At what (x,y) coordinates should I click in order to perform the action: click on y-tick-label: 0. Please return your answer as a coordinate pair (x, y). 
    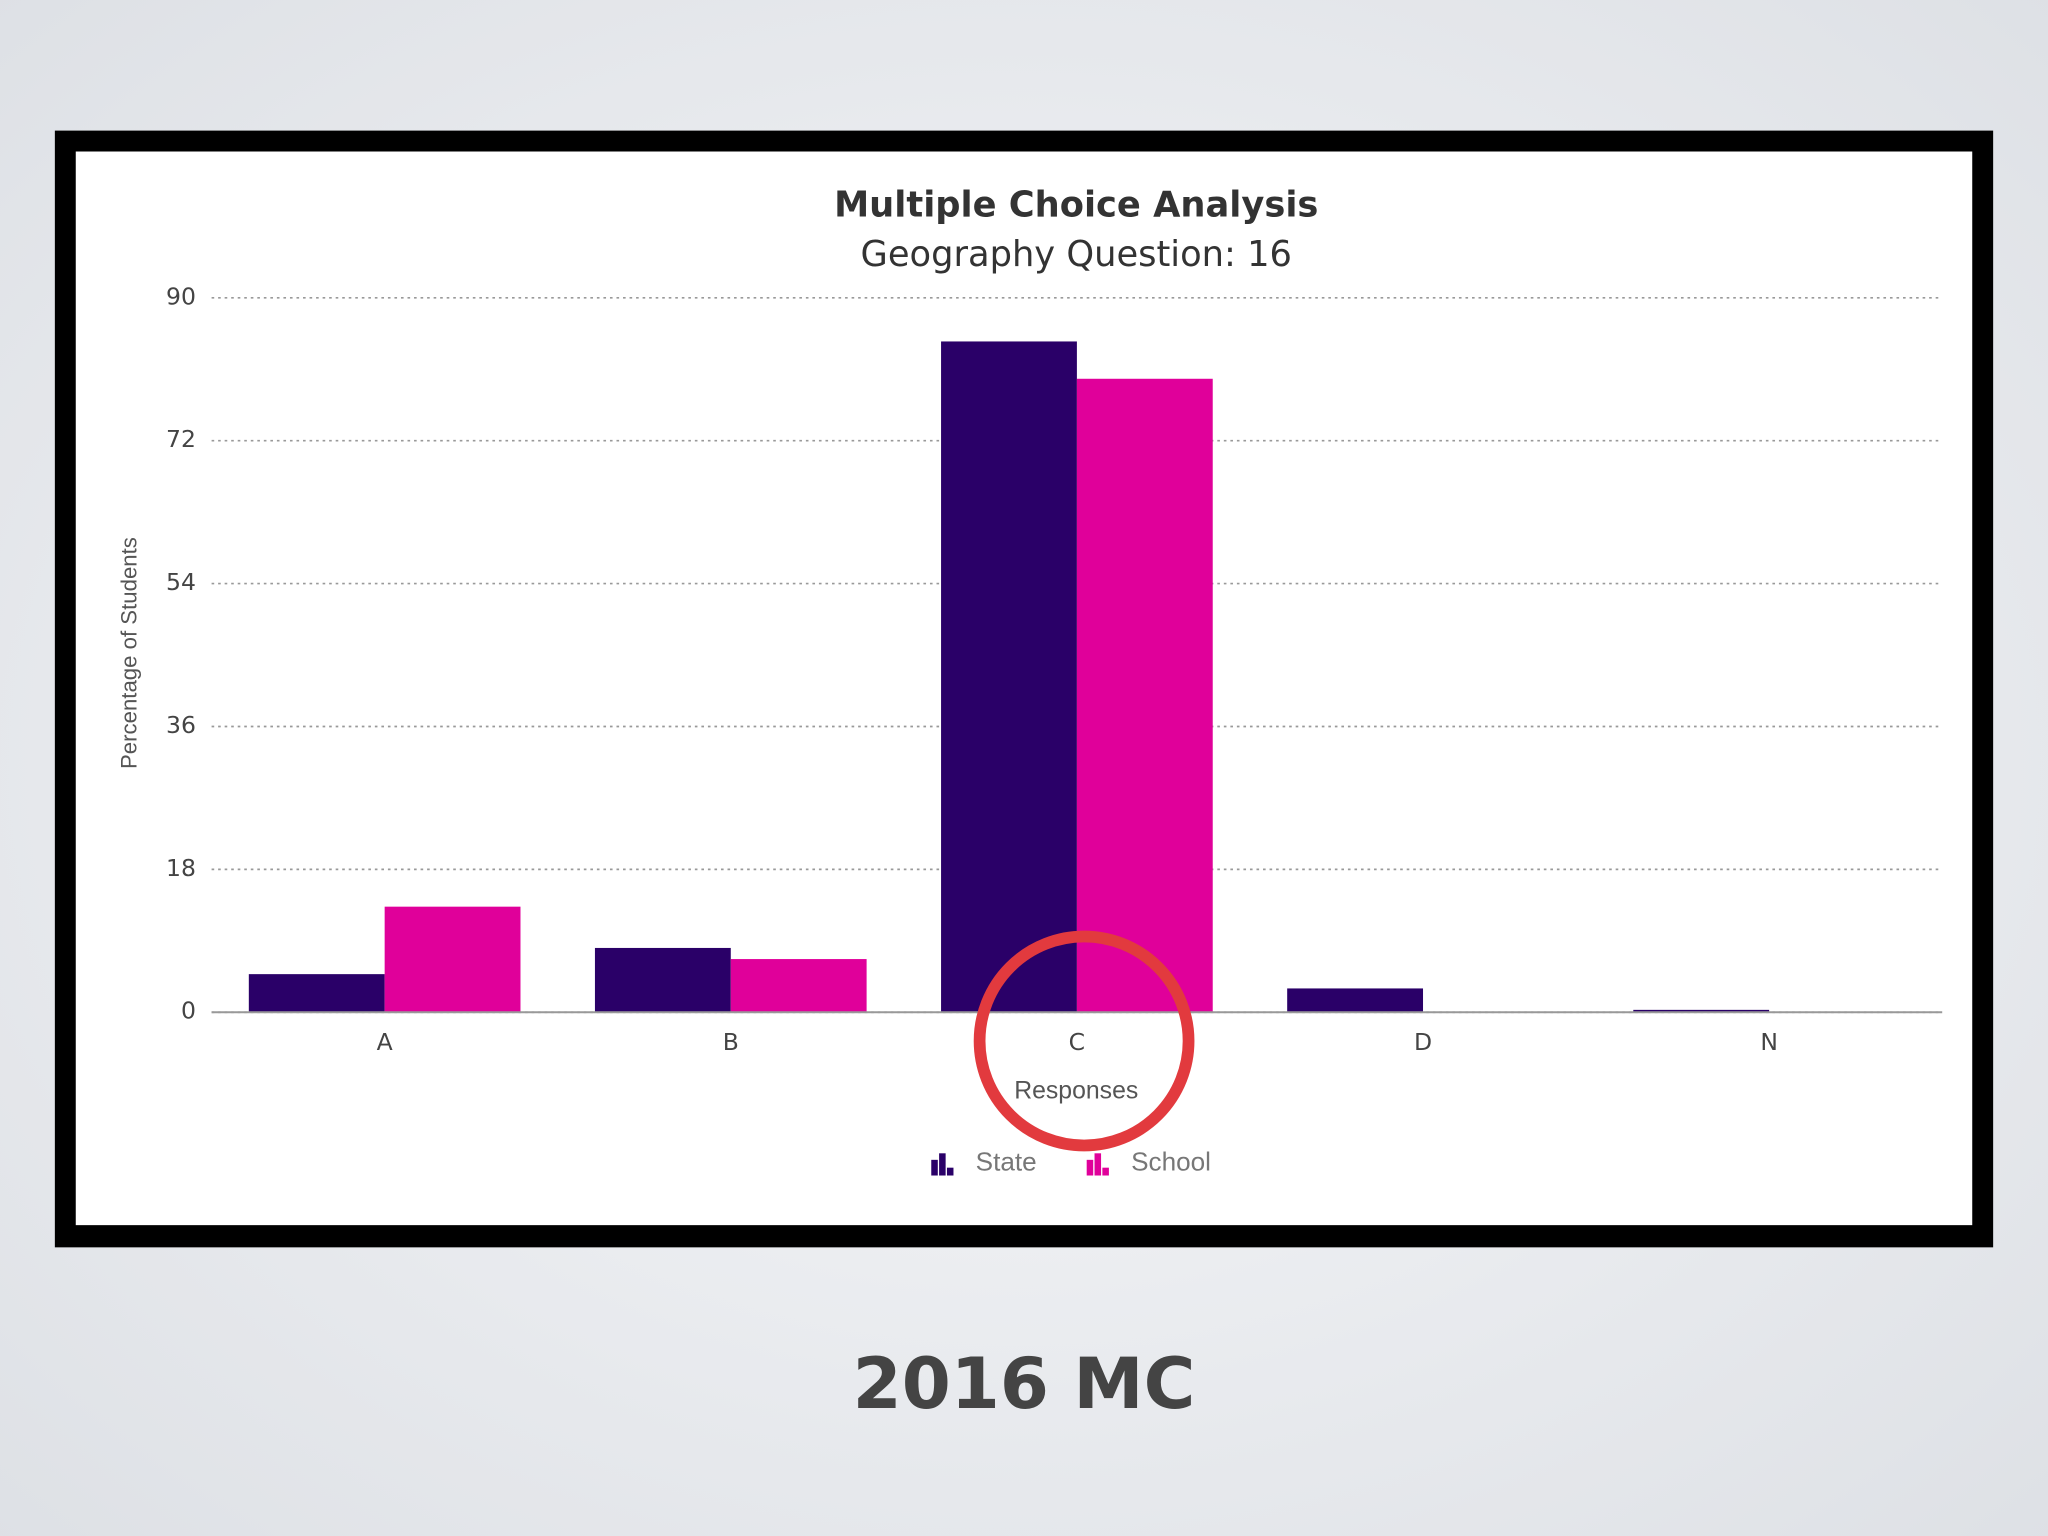
    Looking at the image, I should click on (188, 1011).